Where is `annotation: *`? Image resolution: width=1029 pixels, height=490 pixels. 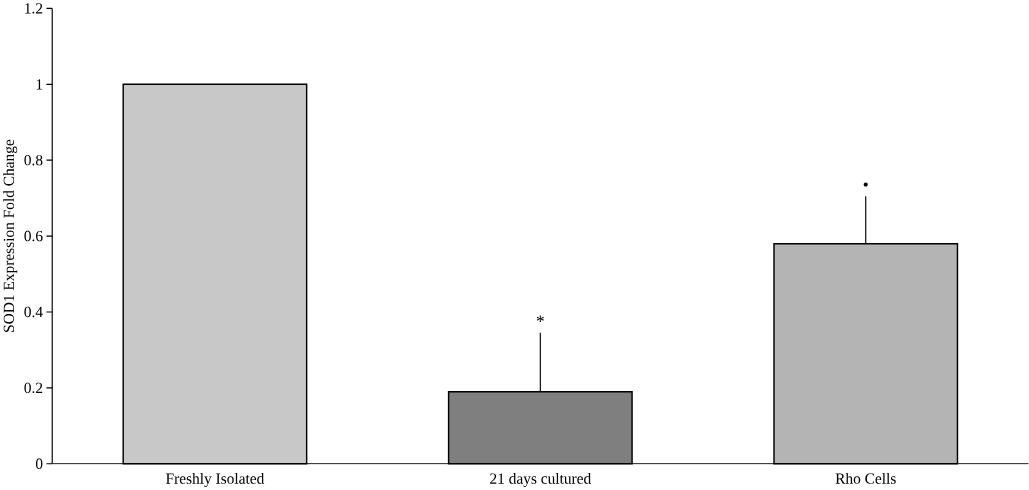
annotation: * is located at coordinates (540, 318).